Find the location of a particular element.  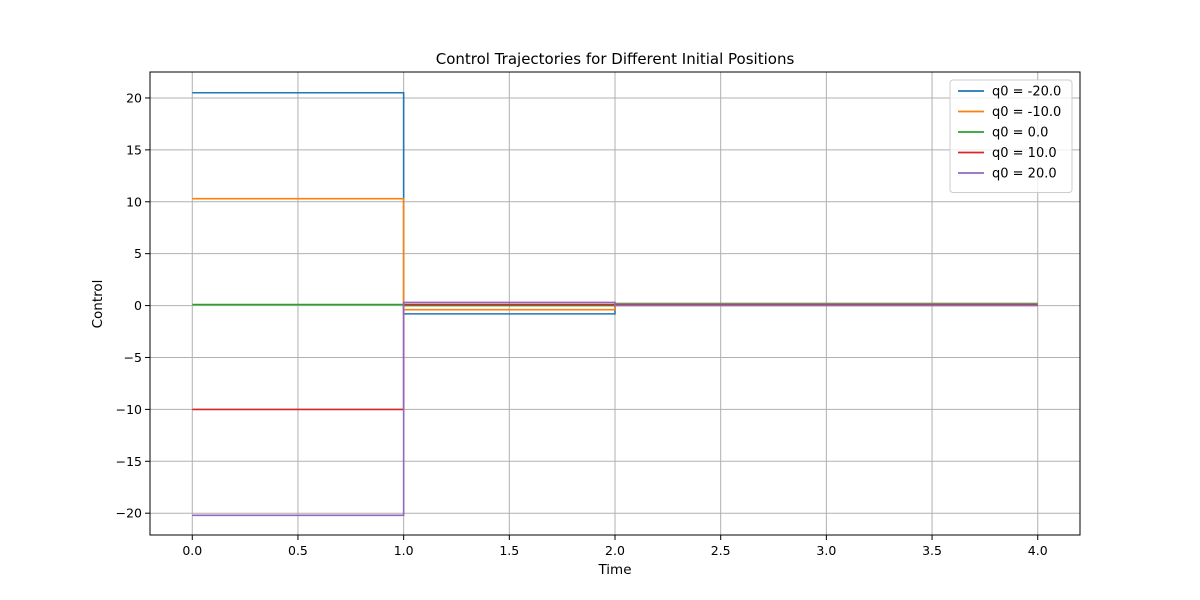

x-tick-label: 2.0 is located at coordinates (615, 550).